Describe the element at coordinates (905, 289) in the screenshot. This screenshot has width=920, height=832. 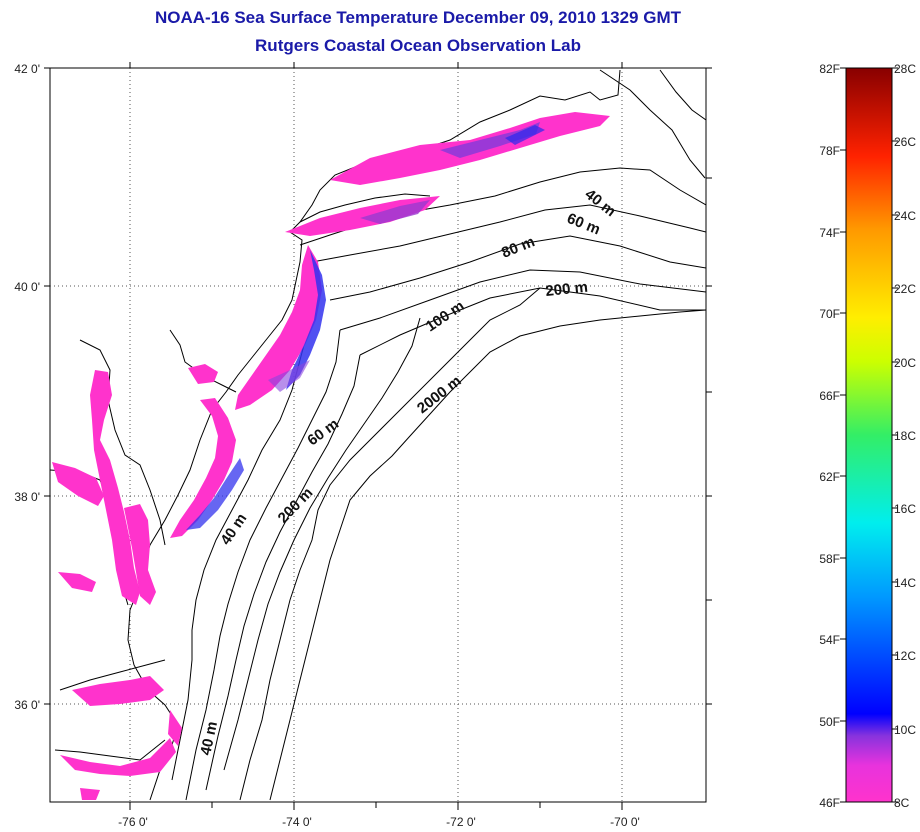
I see `colorbar-c-label: 22C` at that location.